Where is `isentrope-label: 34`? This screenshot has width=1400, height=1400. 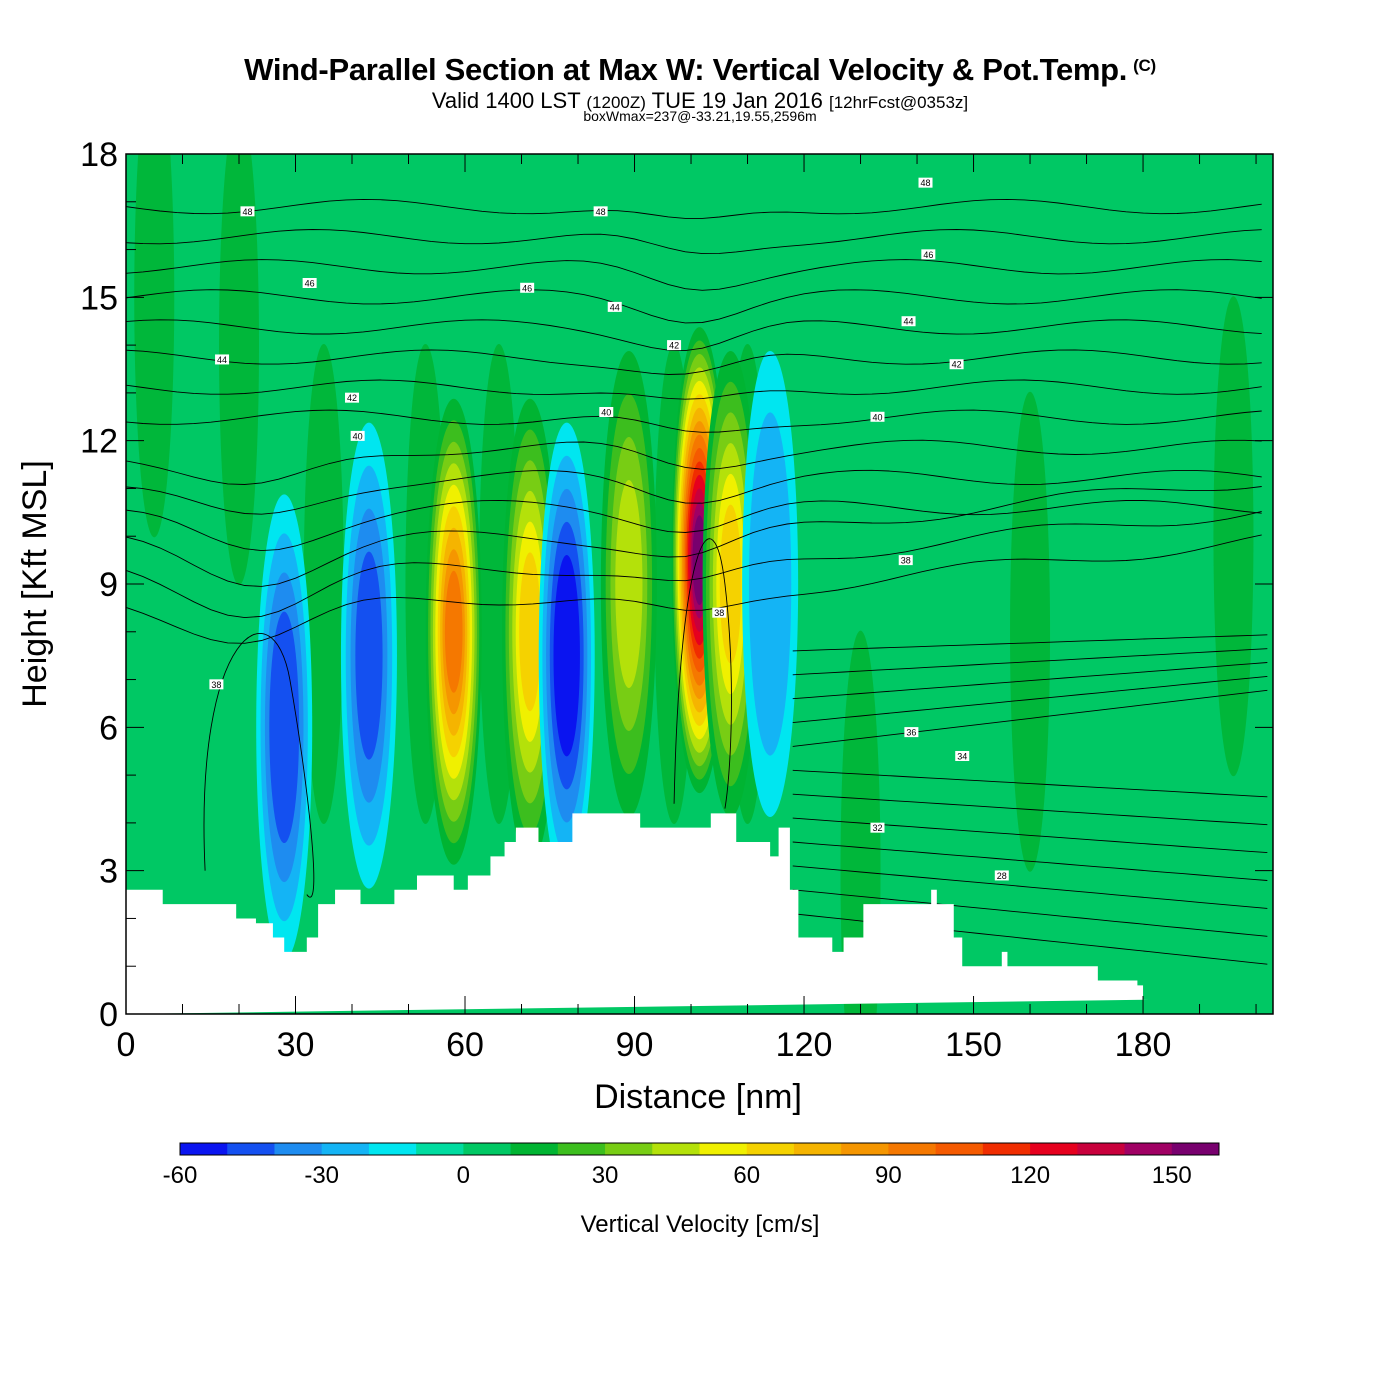
isentrope-label: 34 is located at coordinates (962, 756).